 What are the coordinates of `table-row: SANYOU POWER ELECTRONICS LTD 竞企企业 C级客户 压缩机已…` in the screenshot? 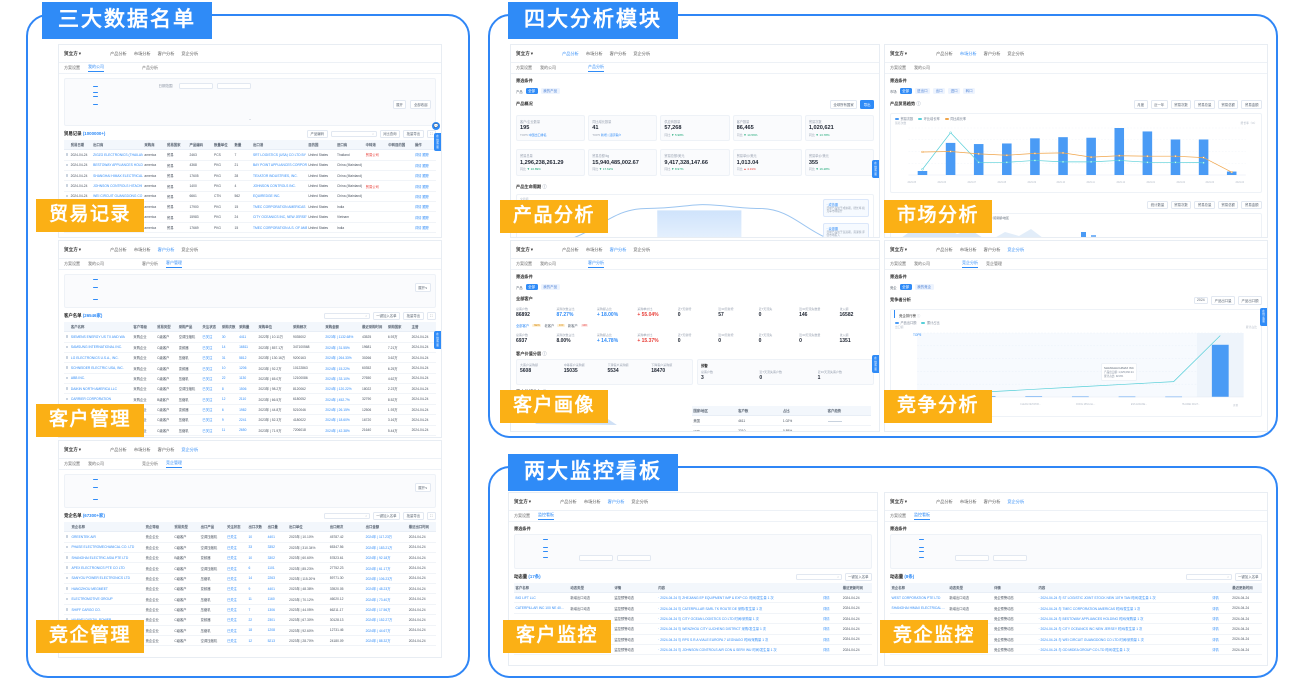 It's located at (250, 579).